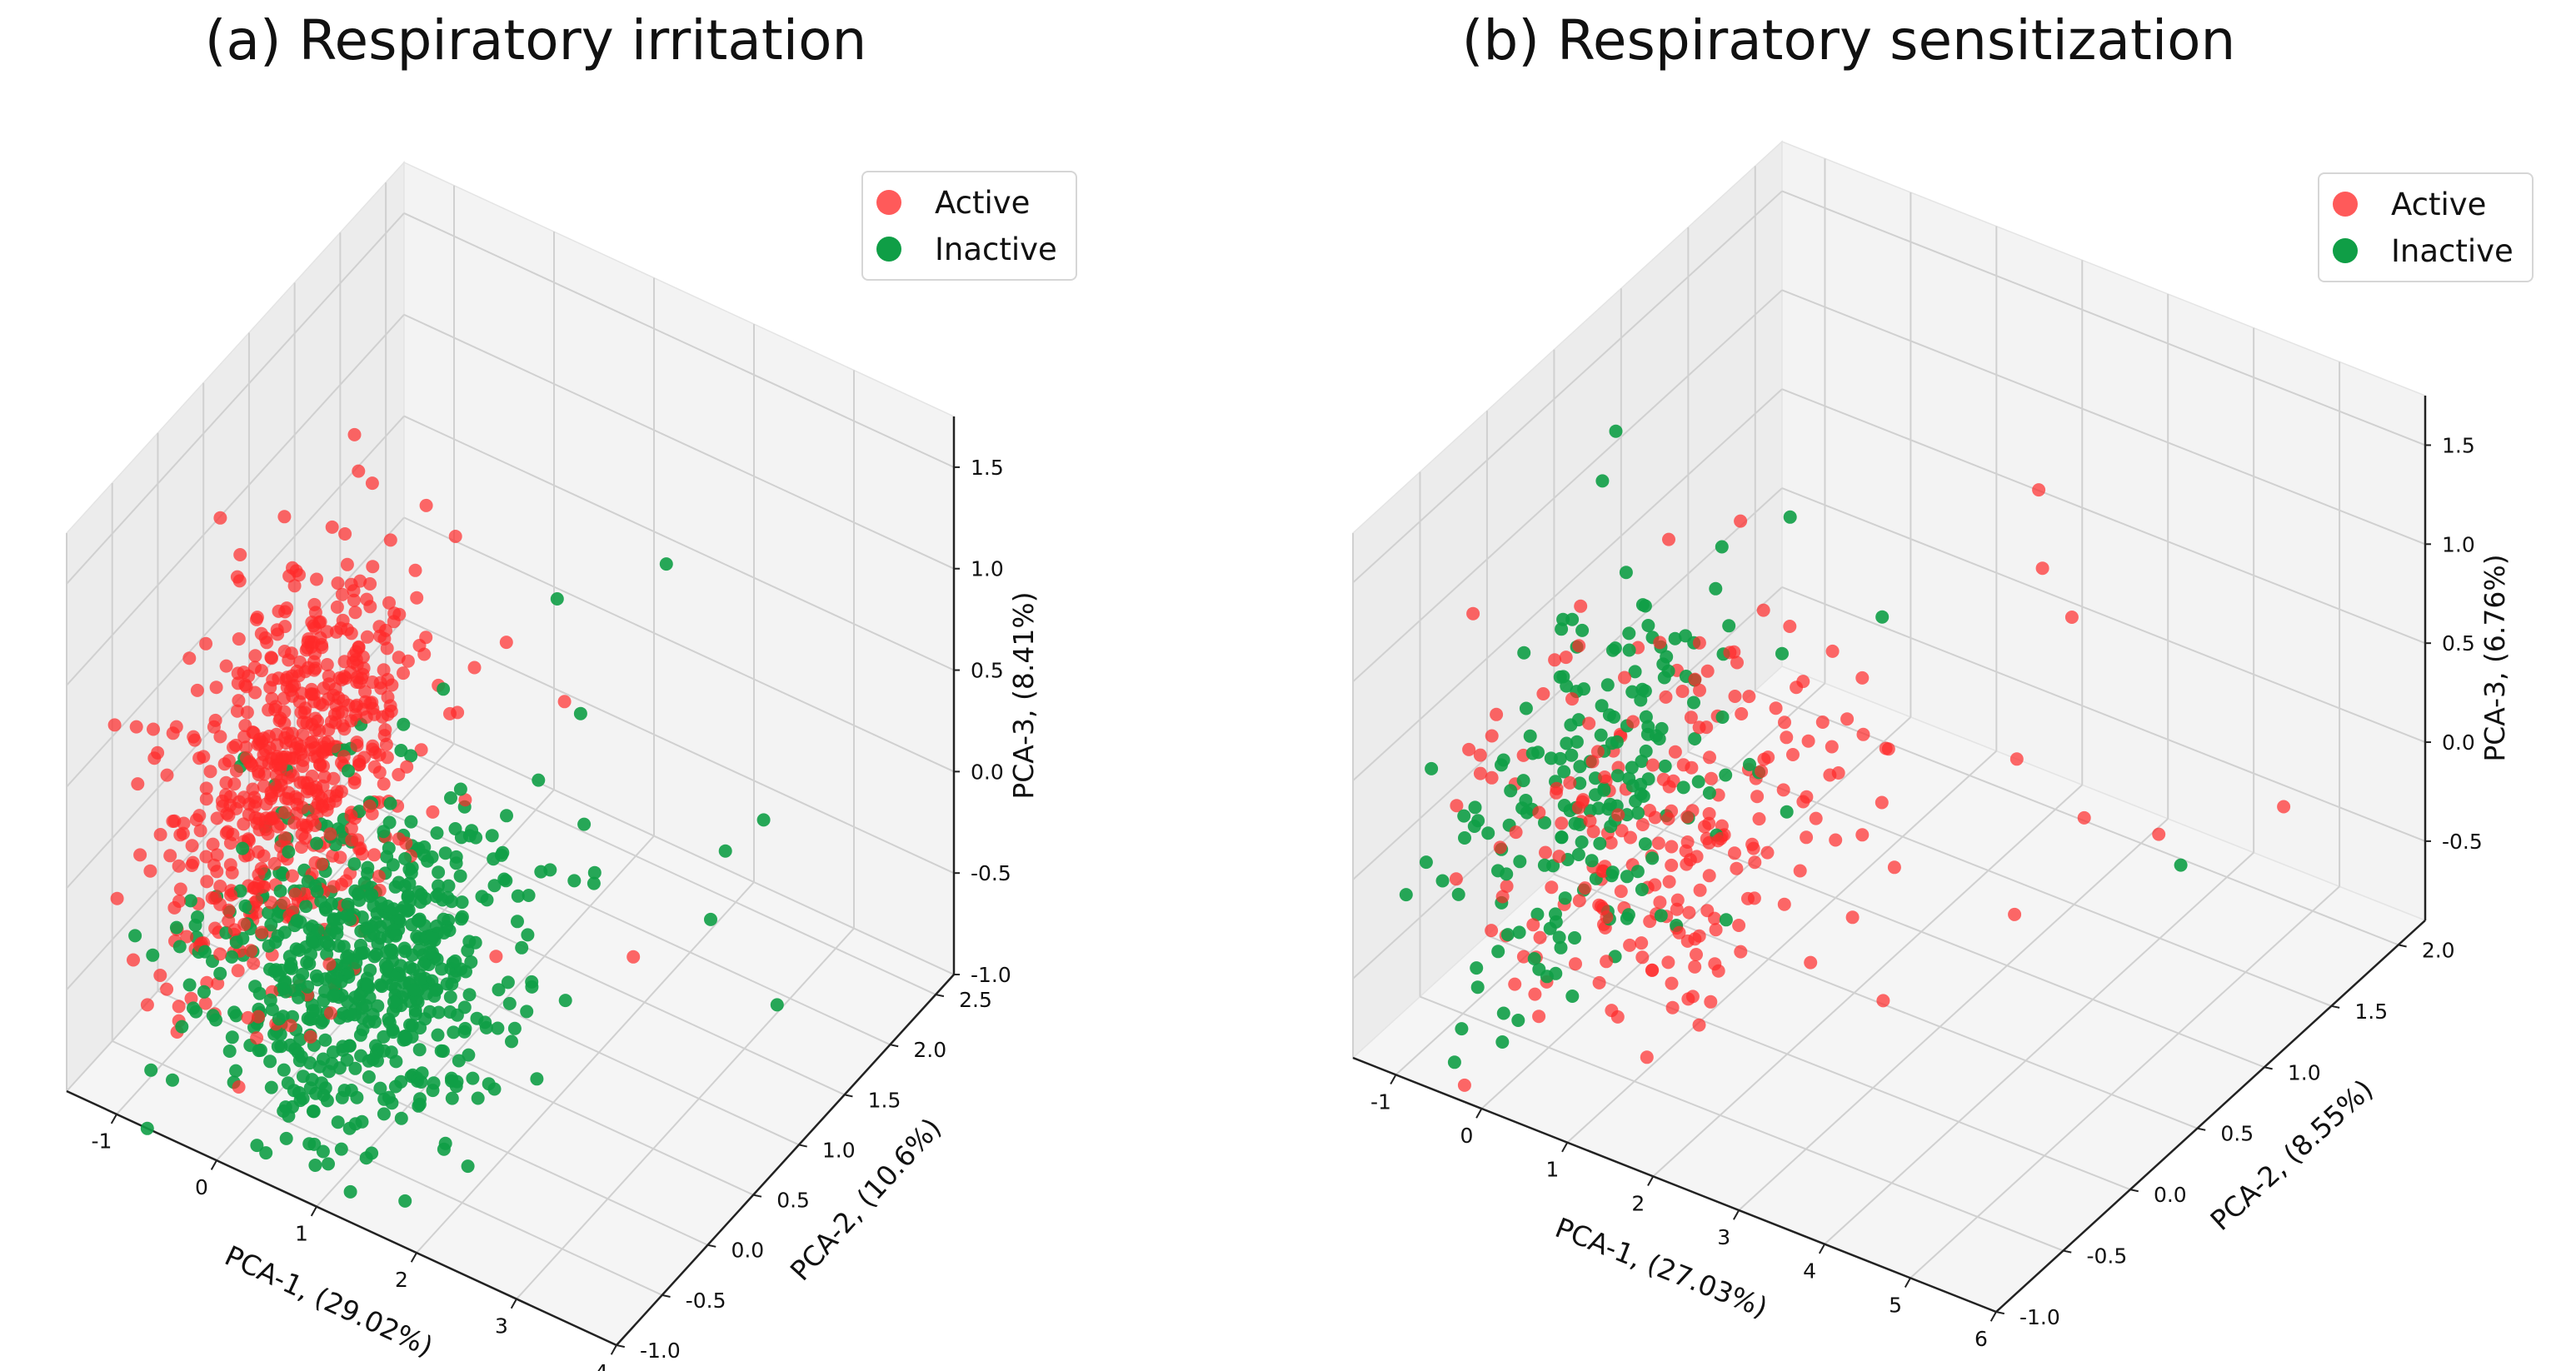  Describe the element at coordinates (2106, 1256) in the screenshot. I see `y-tick-label: -0.5` at that location.